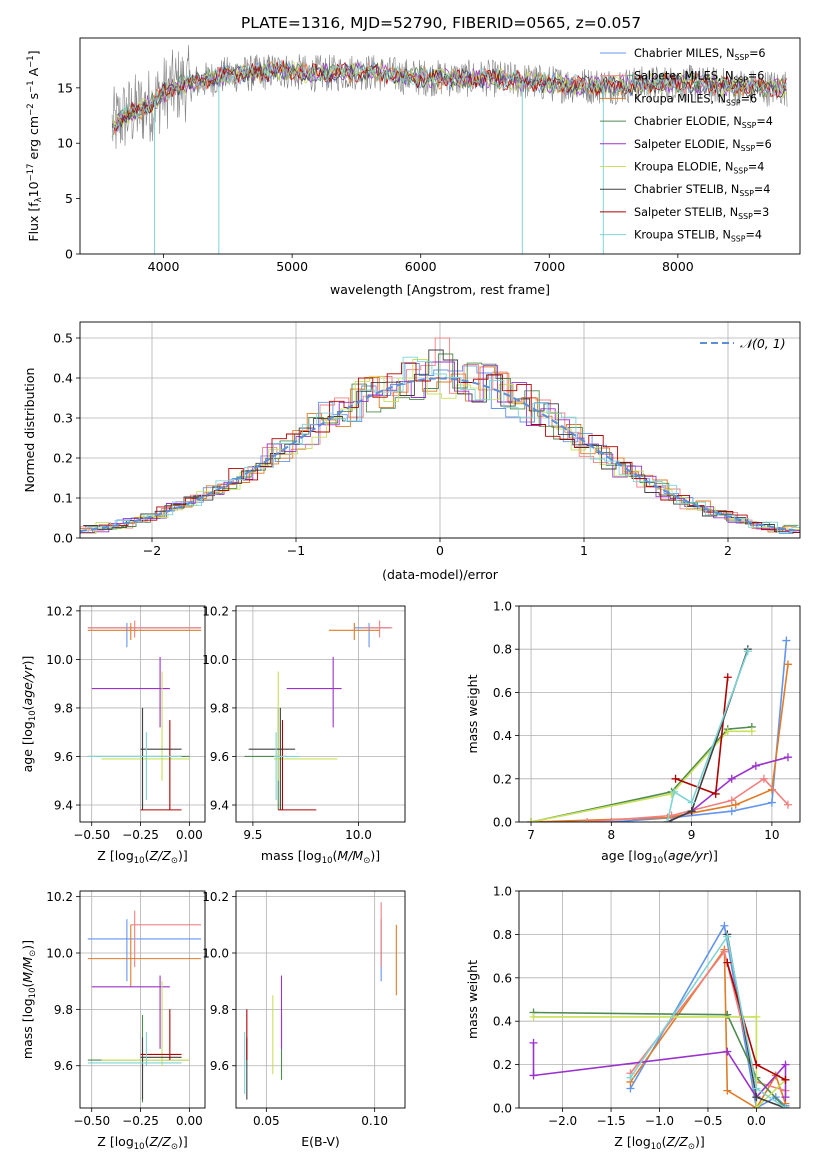 The height and width of the screenshot is (1170, 819). I want to click on y-tick-label: 5, so click(69, 198).